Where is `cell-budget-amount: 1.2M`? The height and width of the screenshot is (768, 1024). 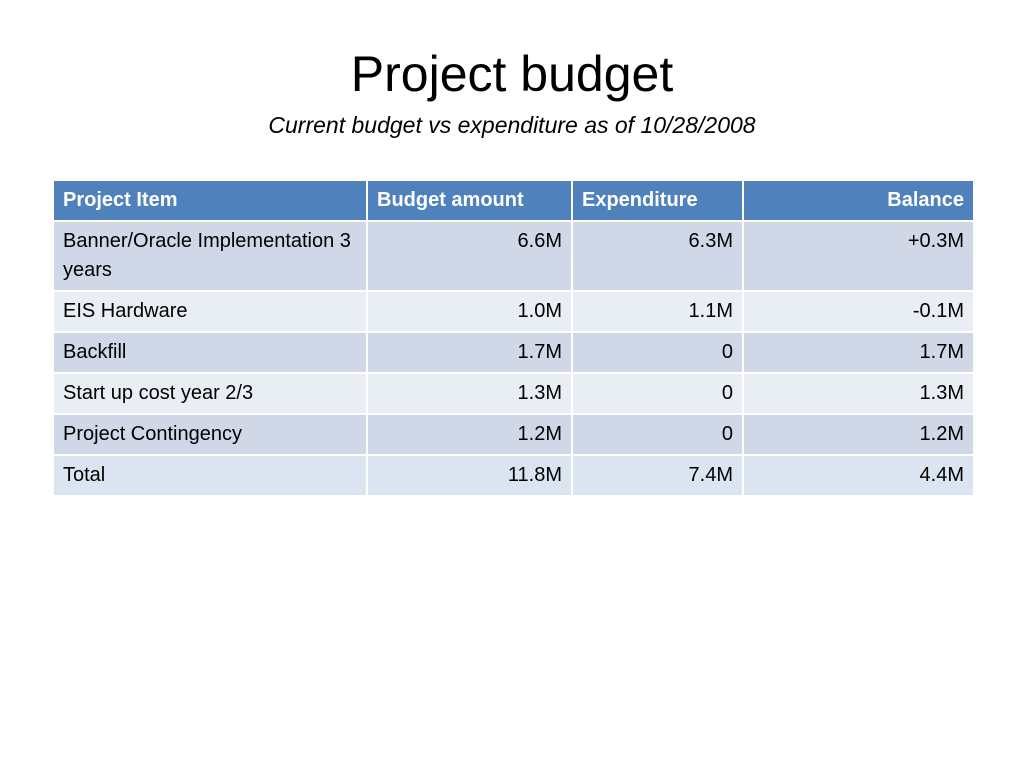
cell-budget-amount: 1.2M is located at coordinates (469, 434).